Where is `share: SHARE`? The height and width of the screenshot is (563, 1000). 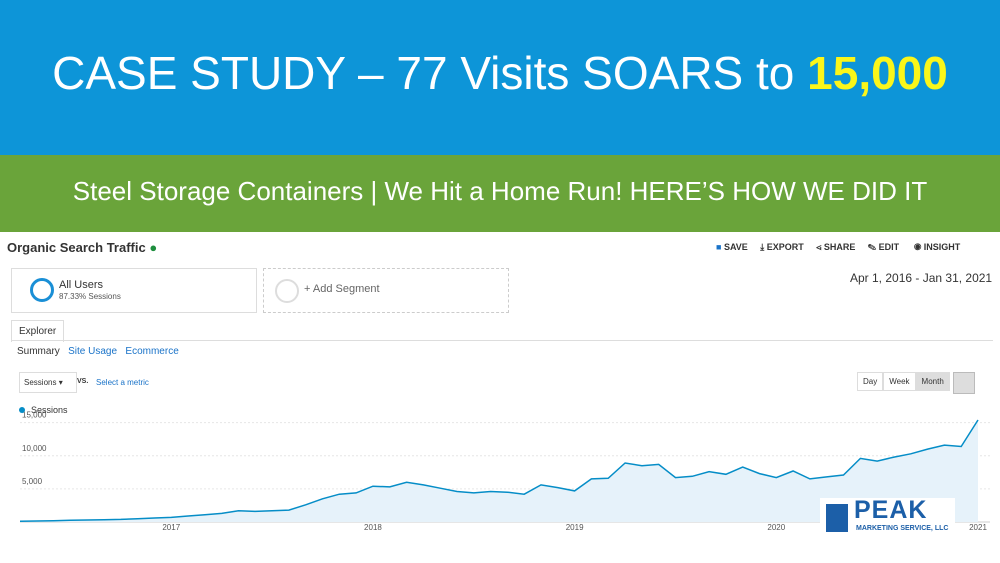
share: SHARE is located at coordinates (839, 247).